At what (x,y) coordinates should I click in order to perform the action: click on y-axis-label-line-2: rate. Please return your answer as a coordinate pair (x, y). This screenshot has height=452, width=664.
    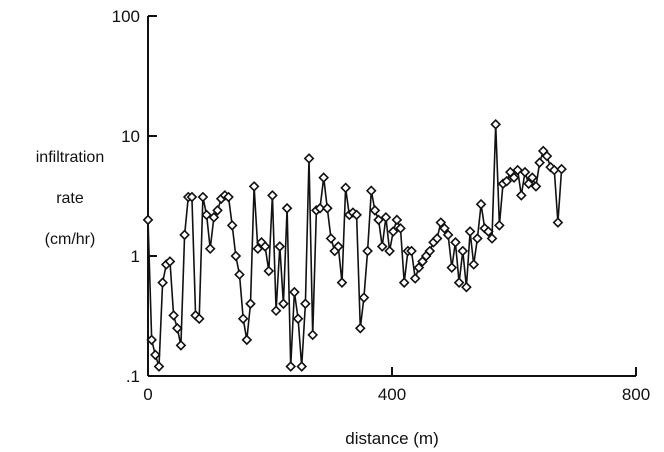
    Looking at the image, I should click on (70, 198).